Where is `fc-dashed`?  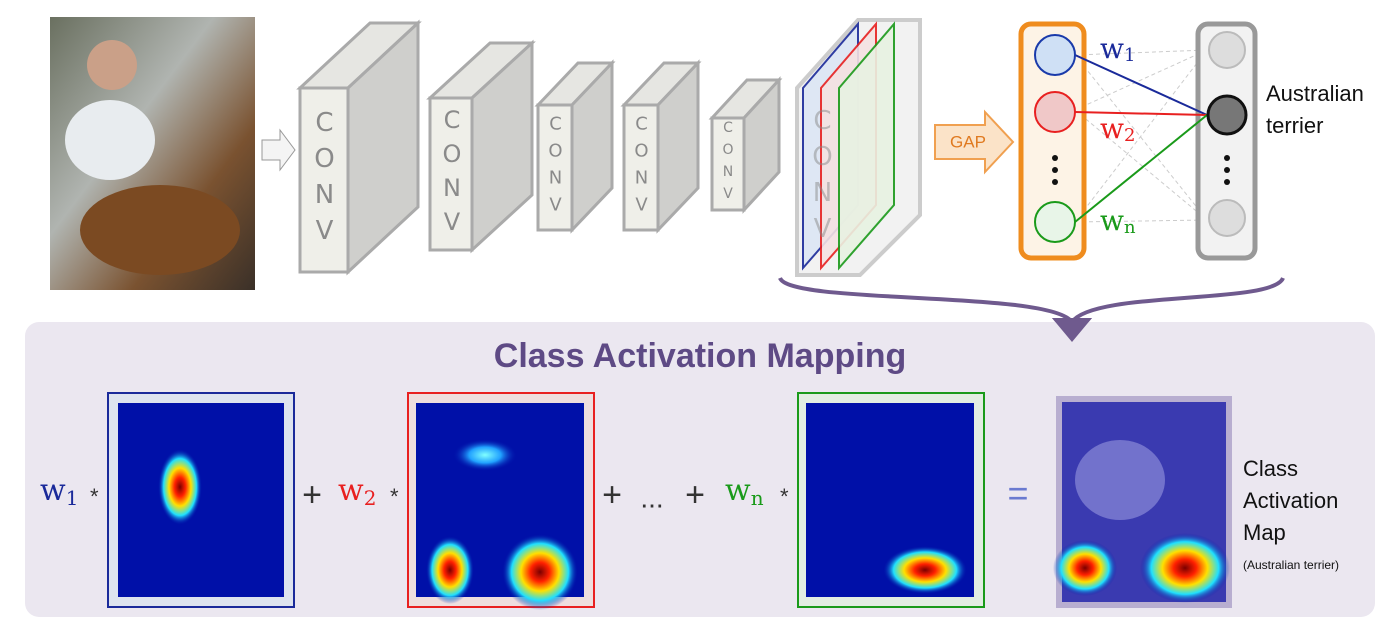 fc-dashed is located at coordinates (1141, 136).